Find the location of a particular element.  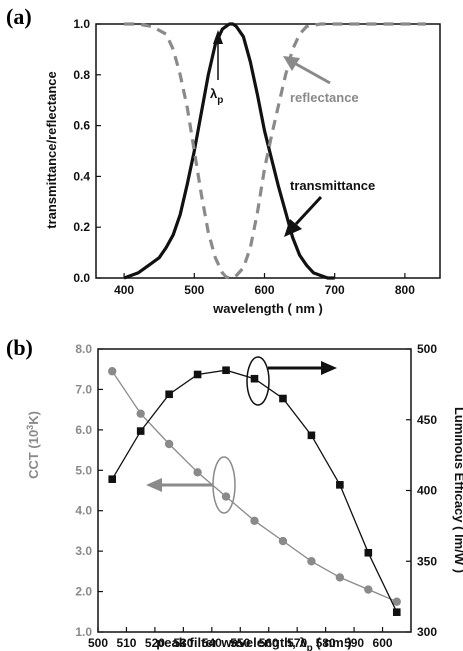

panel-b-x-axis-title: peak filter wavelength, λp ( nm ) is located at coordinates (253, 643).